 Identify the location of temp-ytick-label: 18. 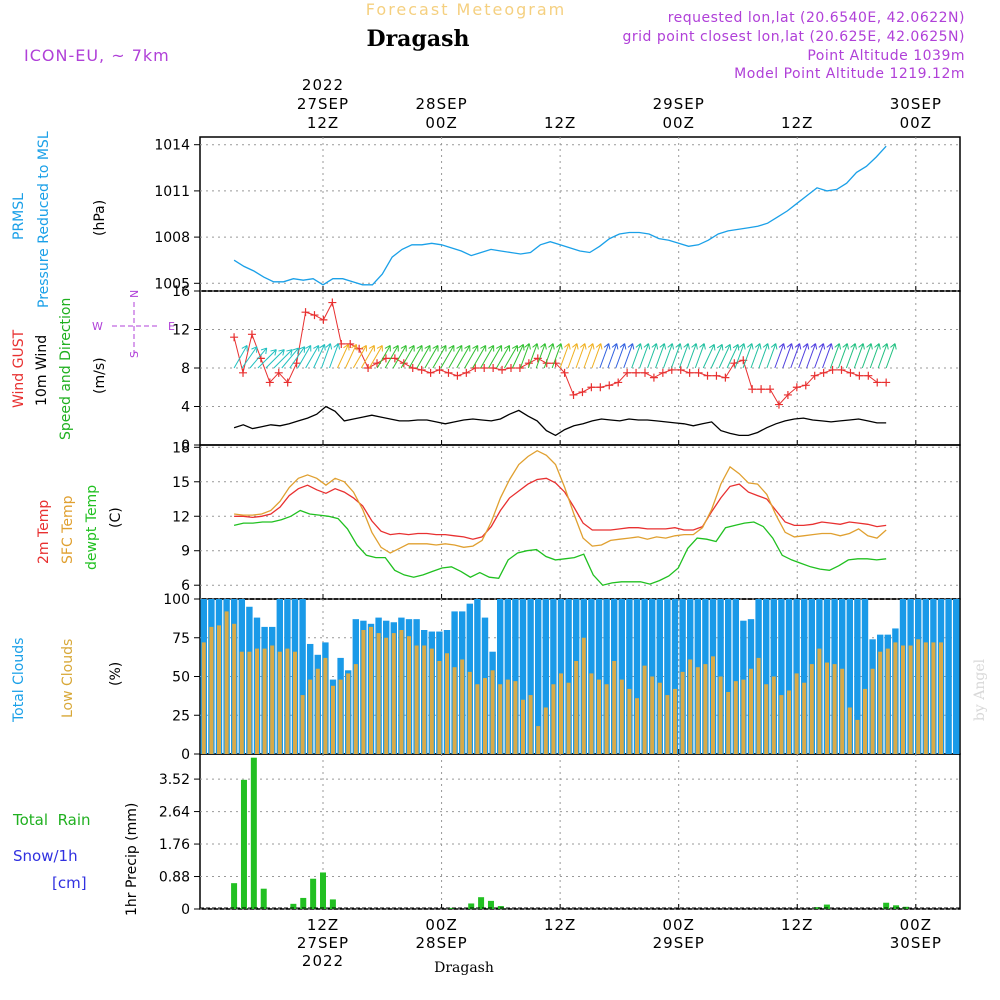
(181, 448).